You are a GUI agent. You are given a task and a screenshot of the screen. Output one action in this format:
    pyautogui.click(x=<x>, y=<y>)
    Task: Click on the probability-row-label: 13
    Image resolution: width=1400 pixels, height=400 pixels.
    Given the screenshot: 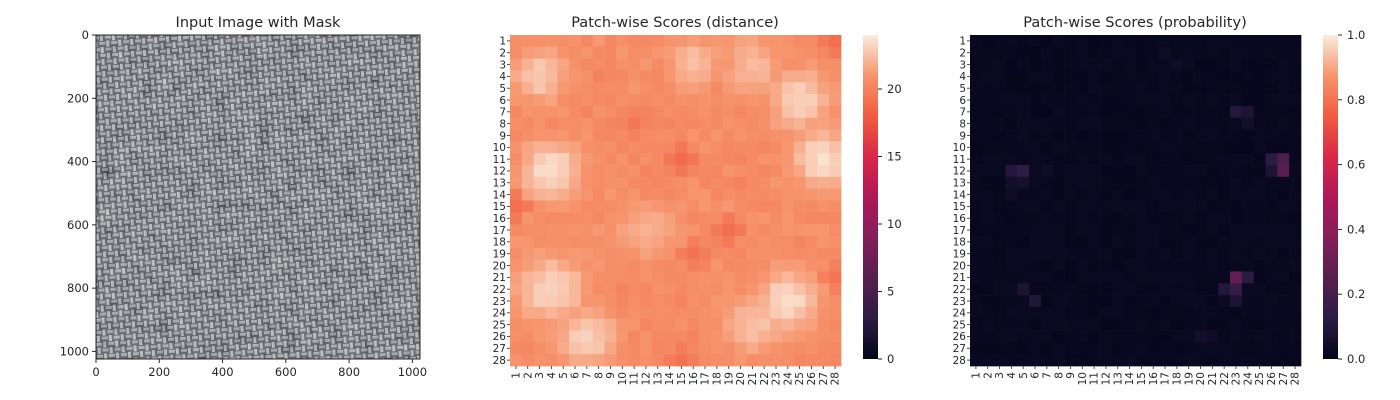 What is the action you would take?
    pyautogui.click(x=959, y=184)
    